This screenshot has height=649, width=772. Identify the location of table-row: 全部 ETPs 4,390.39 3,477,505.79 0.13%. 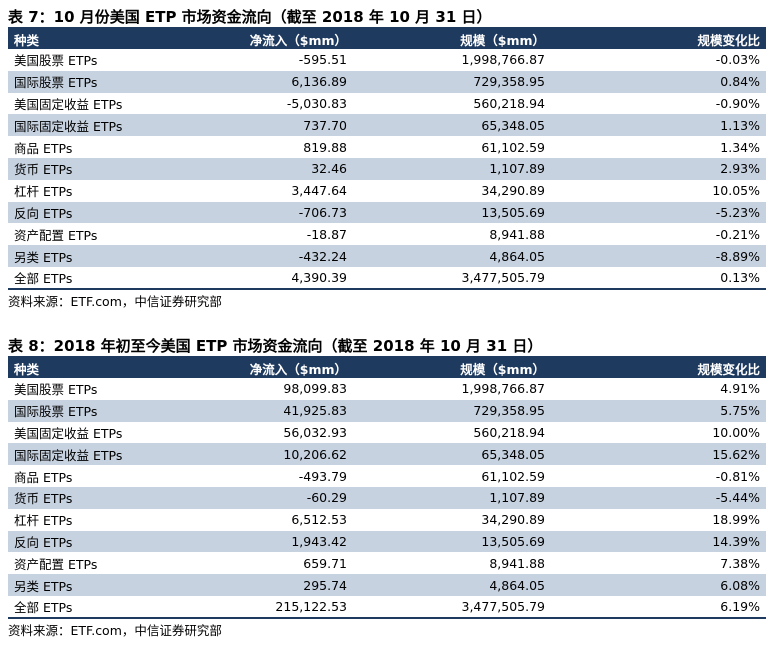
(387, 278).